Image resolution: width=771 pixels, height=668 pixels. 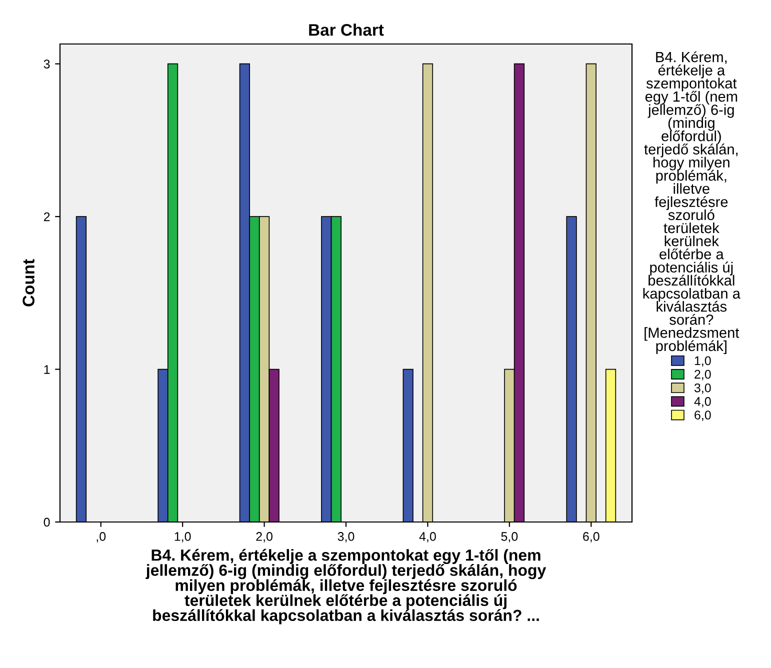 What do you see at coordinates (427, 537) in the screenshot?
I see `x-tick-label: 4,0` at bounding box center [427, 537].